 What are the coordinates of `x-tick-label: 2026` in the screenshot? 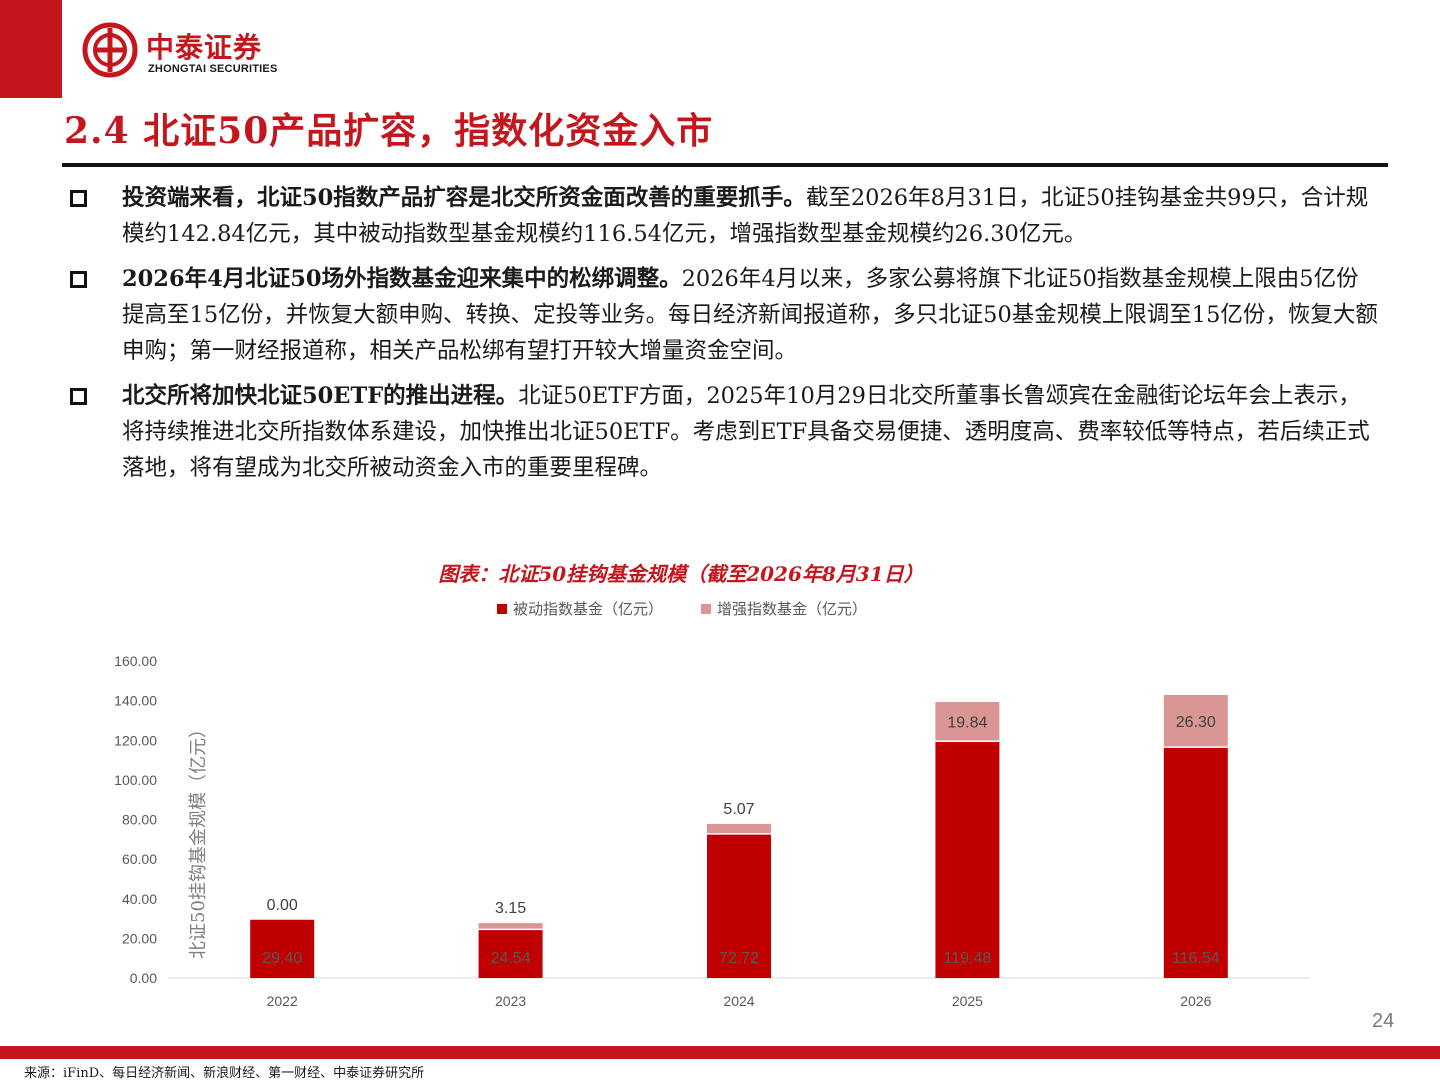 It's located at (1195, 1001).